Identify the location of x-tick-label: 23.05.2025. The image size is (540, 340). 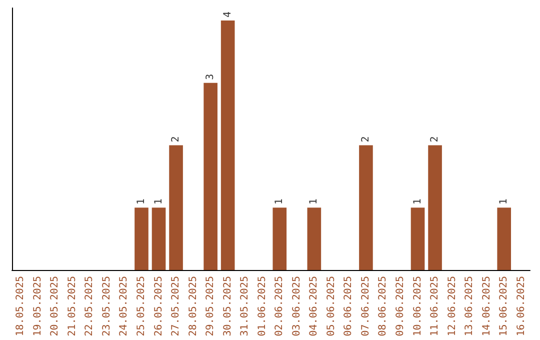
(106, 306).